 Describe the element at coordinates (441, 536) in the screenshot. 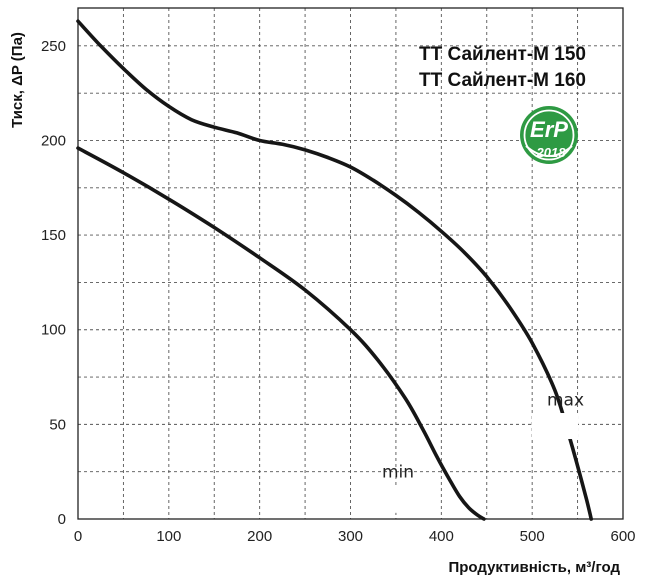

I see `x-tick-label: 400` at that location.